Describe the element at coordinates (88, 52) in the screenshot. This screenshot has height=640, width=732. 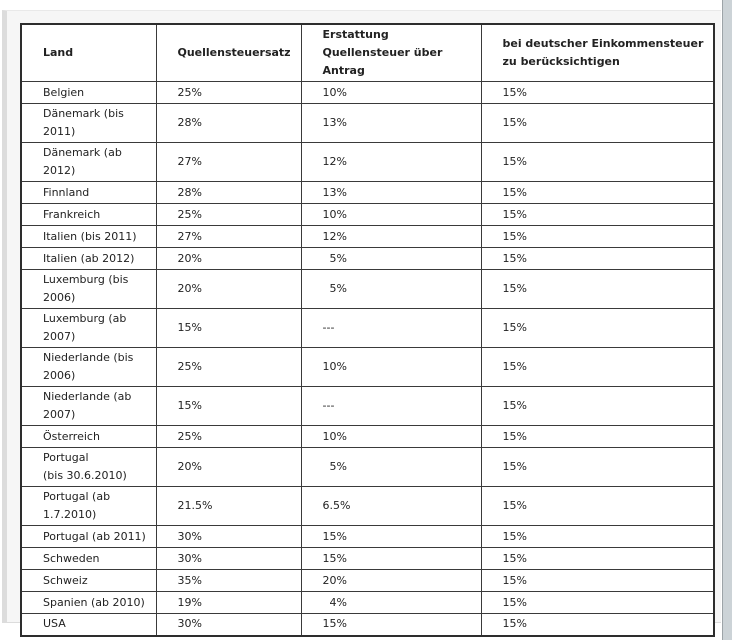
I see `col-header-land: Land` at that location.